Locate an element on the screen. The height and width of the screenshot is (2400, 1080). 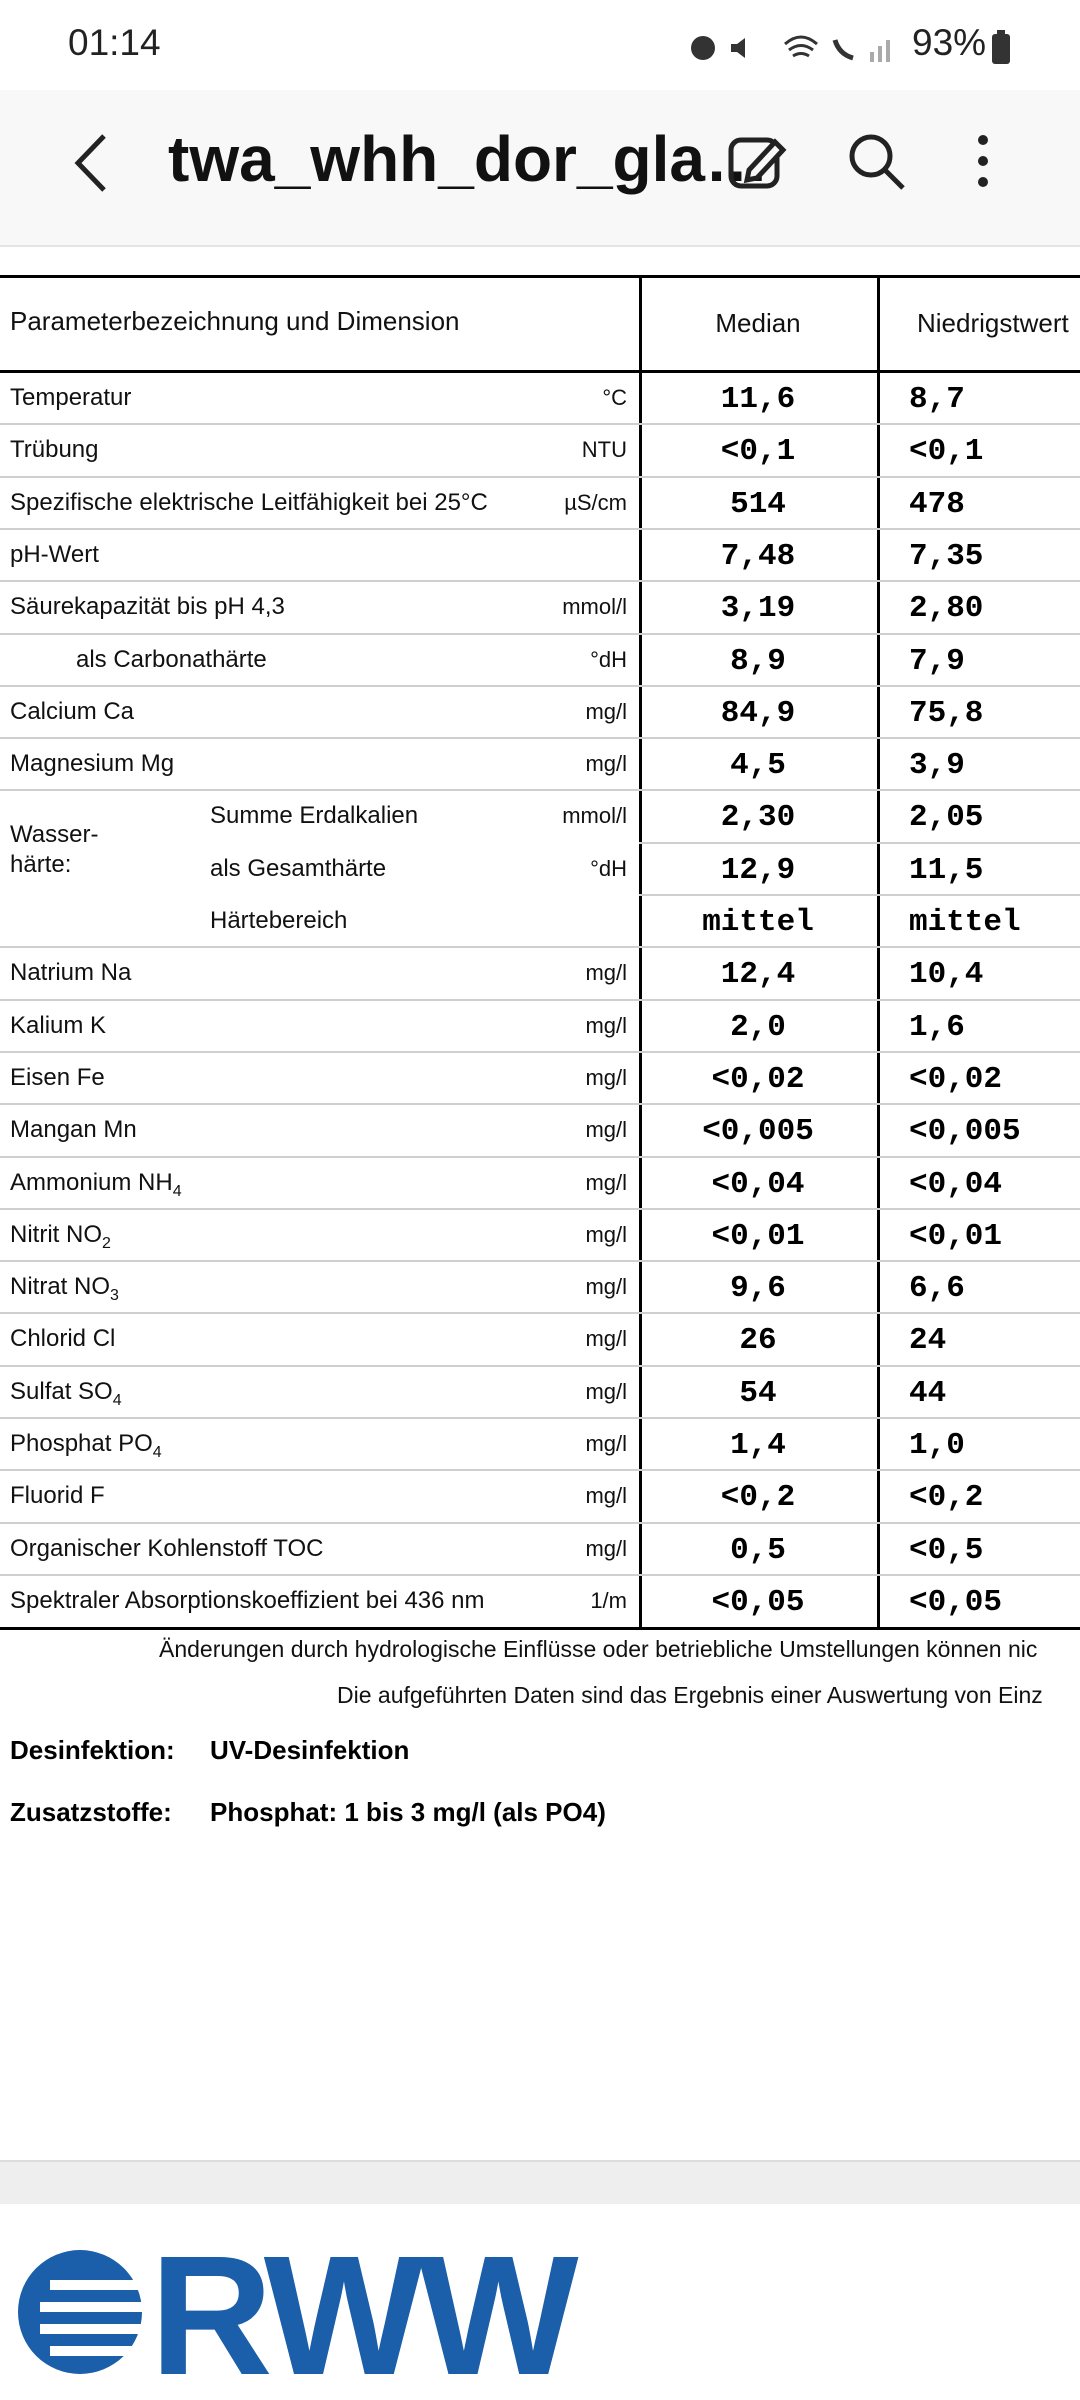
parameter-label: Magnesium Mg is located at coordinates (92, 764).